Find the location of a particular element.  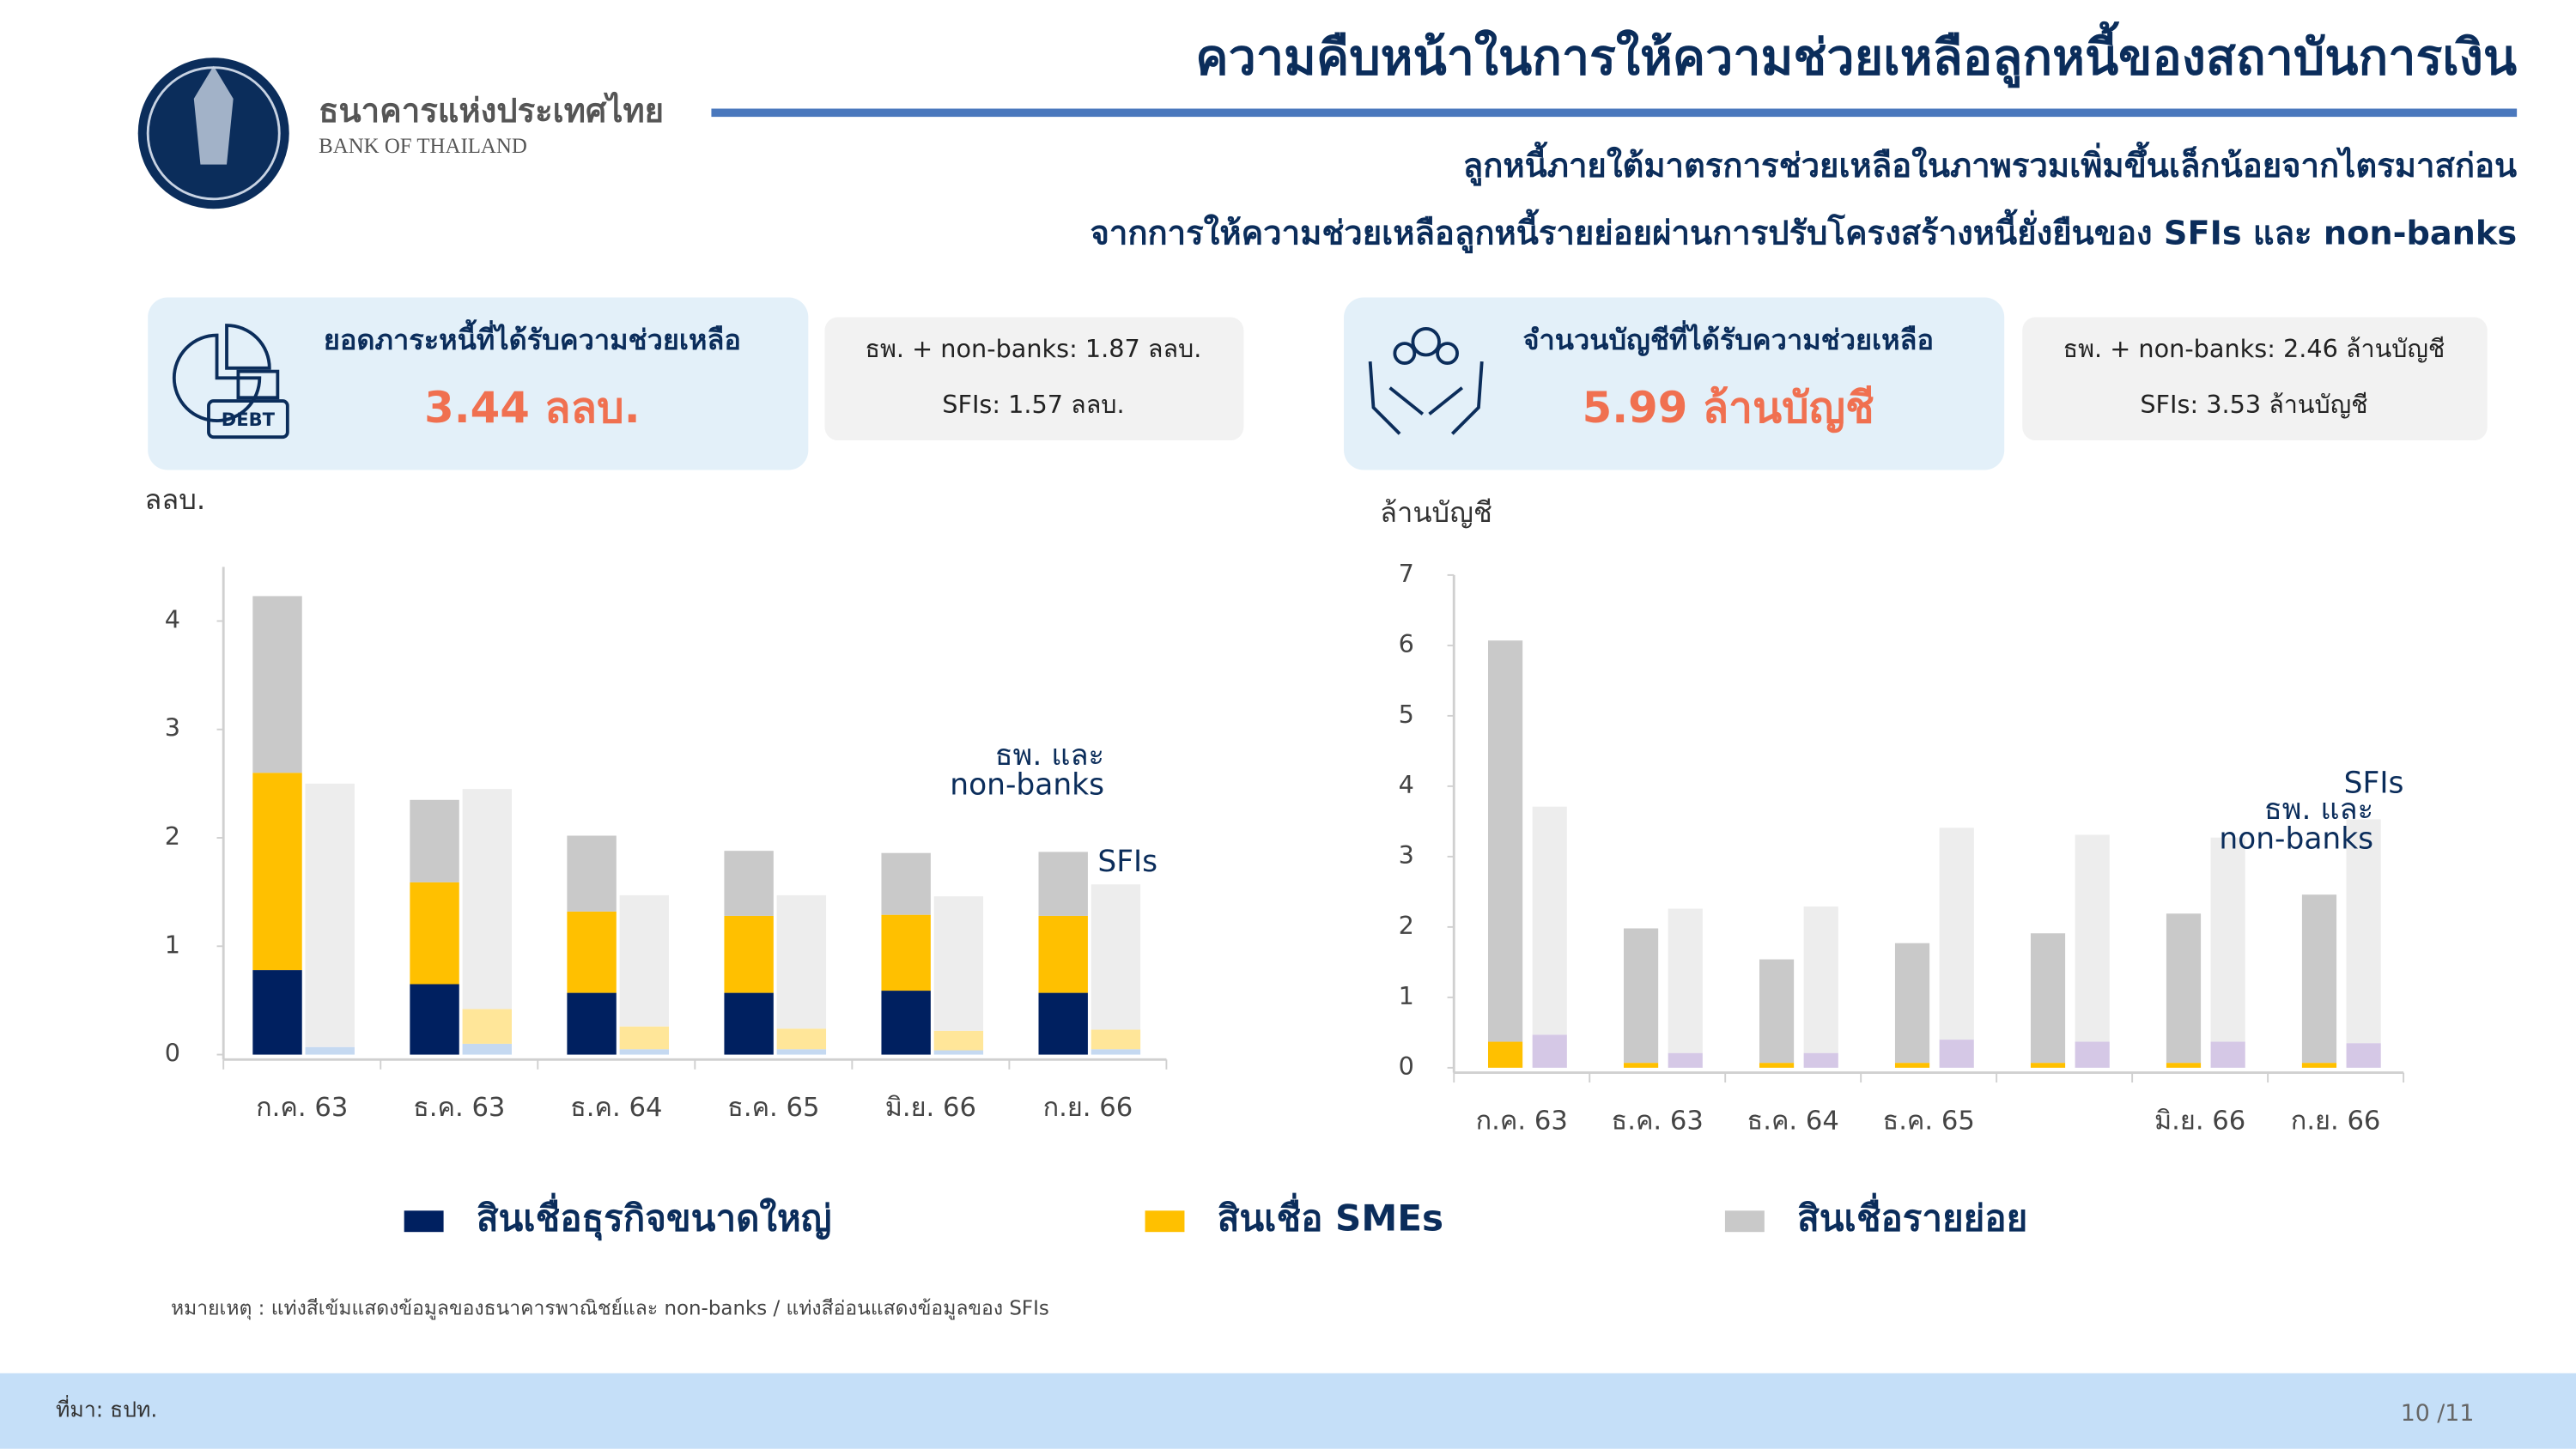

footer-bar is located at coordinates (1288, 1411).